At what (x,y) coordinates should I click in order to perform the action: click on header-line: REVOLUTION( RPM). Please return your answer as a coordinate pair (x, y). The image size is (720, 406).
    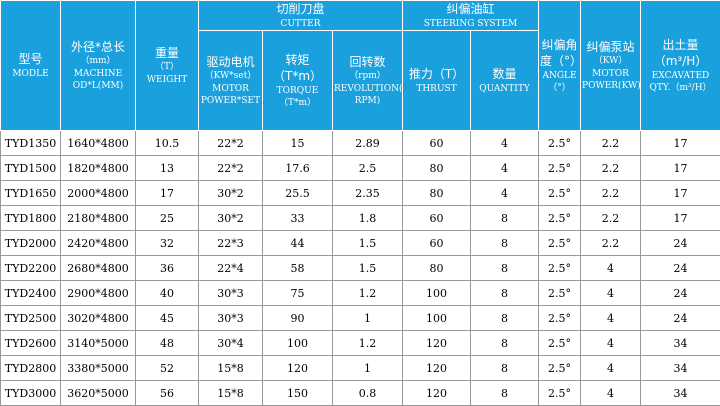
    Looking at the image, I should click on (368, 94).